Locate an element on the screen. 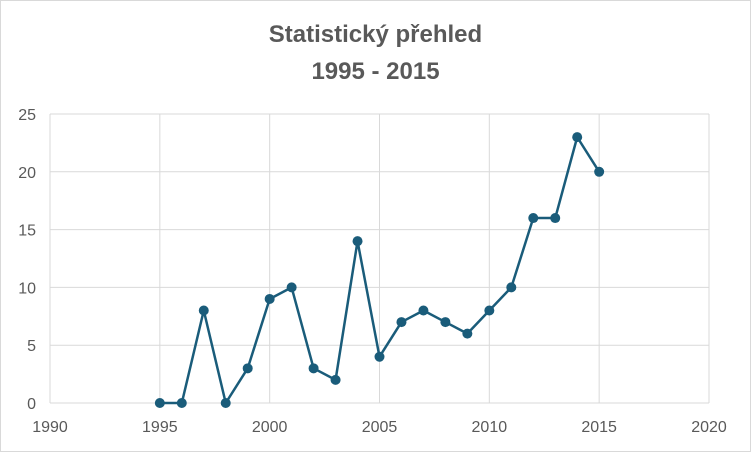 Image resolution: width=751 pixels, height=452 pixels. x-axis-ticks: 1990 1995 2000 2005 2010 2015 2020 is located at coordinates (379, 427).